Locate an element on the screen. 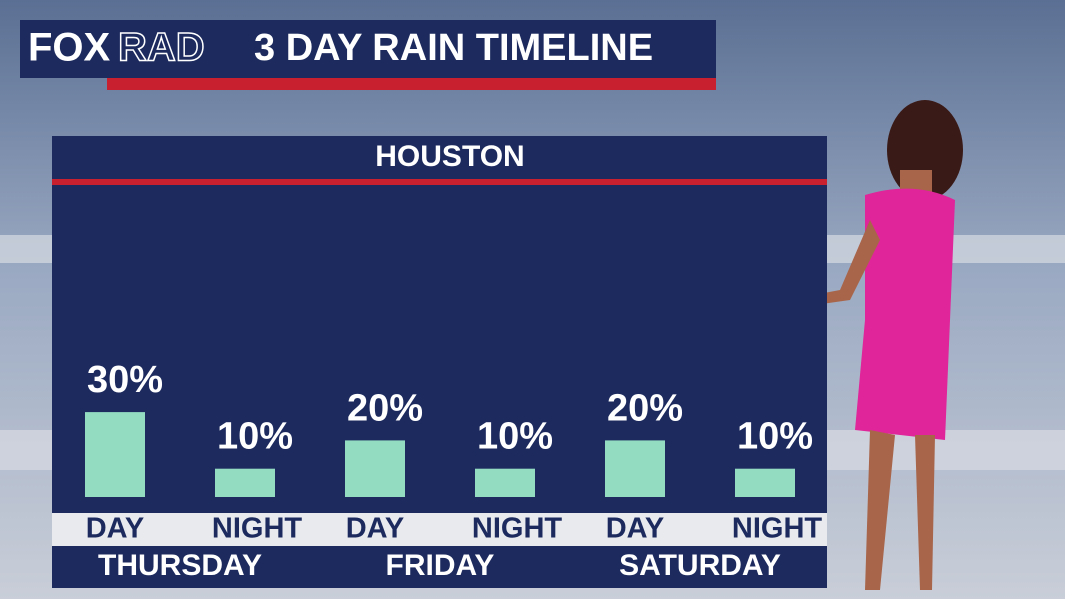 The height and width of the screenshot is (599, 1065). chart-title: 3 DAY RAIN TIMELINE is located at coordinates (453, 48).